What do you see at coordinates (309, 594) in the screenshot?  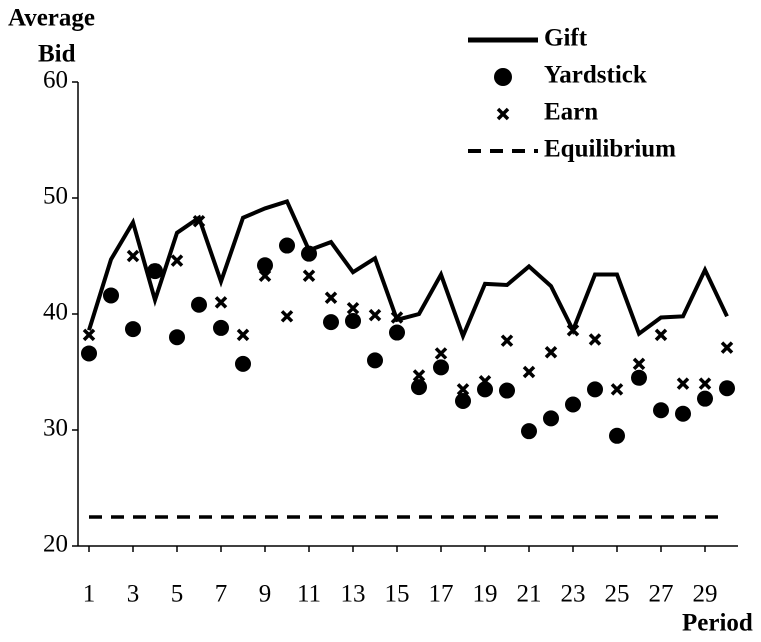 I see `x-tick-label: 11` at bounding box center [309, 594].